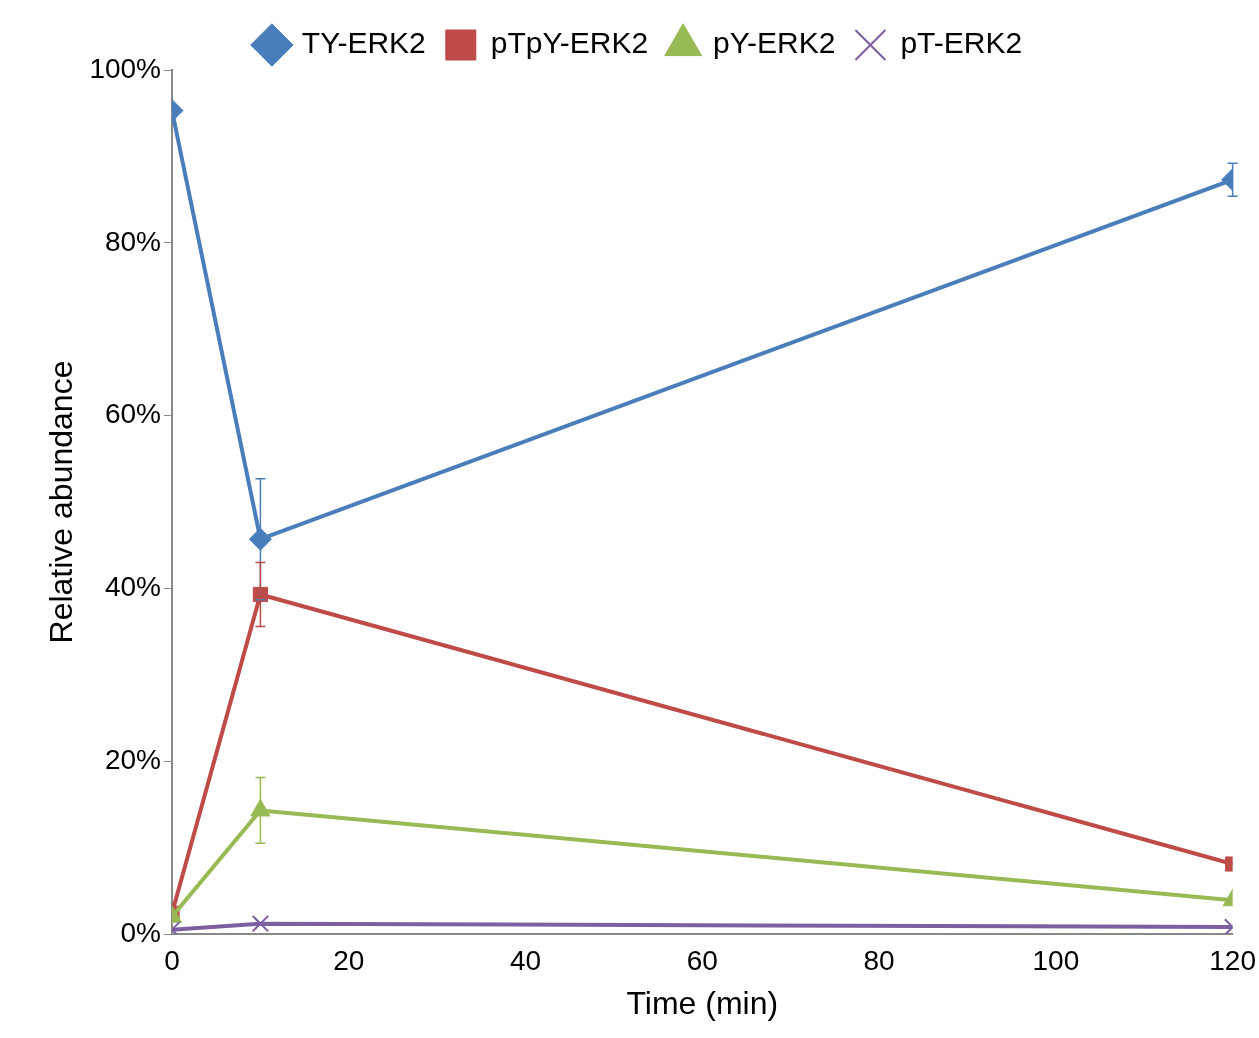  I want to click on x-tick-label: 0, so click(172, 960).